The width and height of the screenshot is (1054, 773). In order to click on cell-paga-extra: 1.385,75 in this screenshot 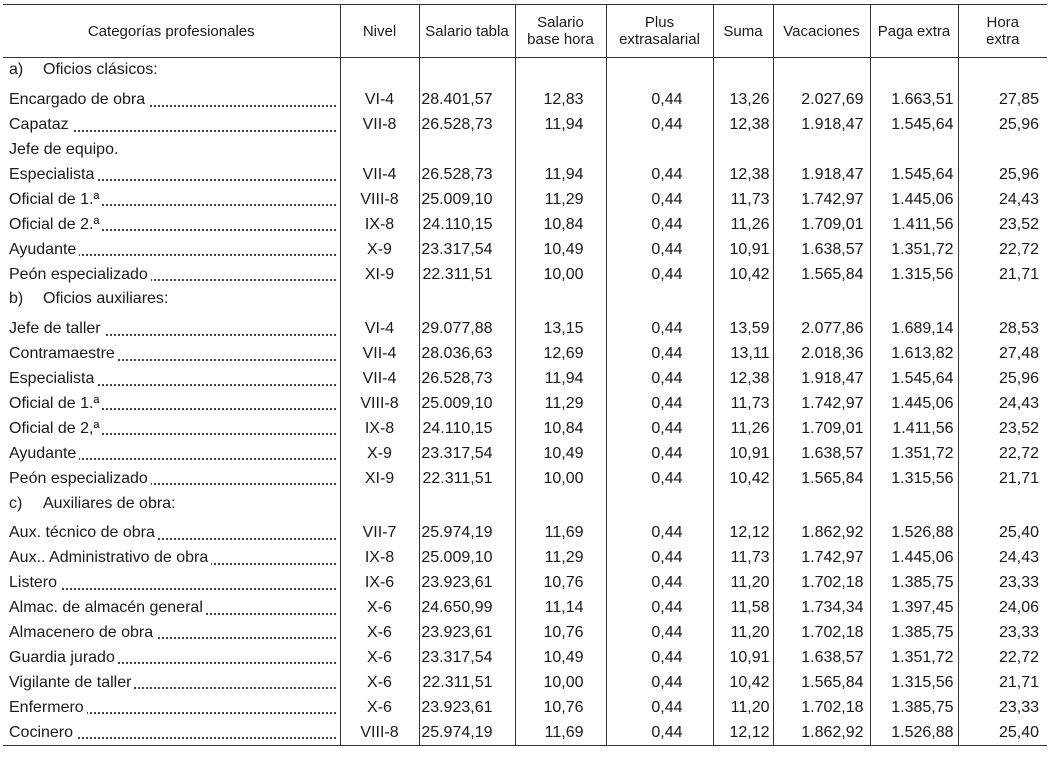, I will do `click(913, 708)`.